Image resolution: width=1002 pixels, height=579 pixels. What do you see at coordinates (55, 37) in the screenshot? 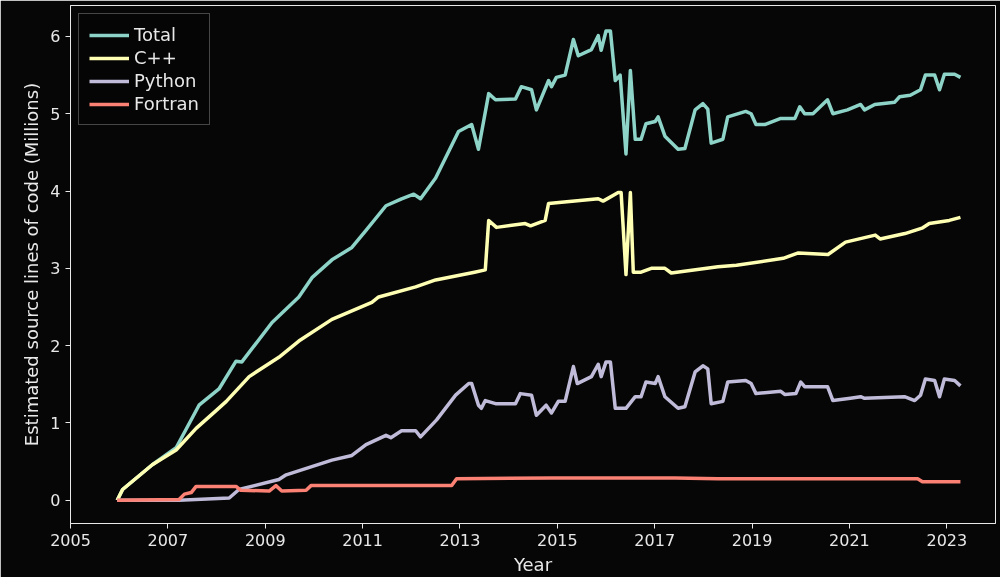
I see `y-tick-label: 6` at bounding box center [55, 37].